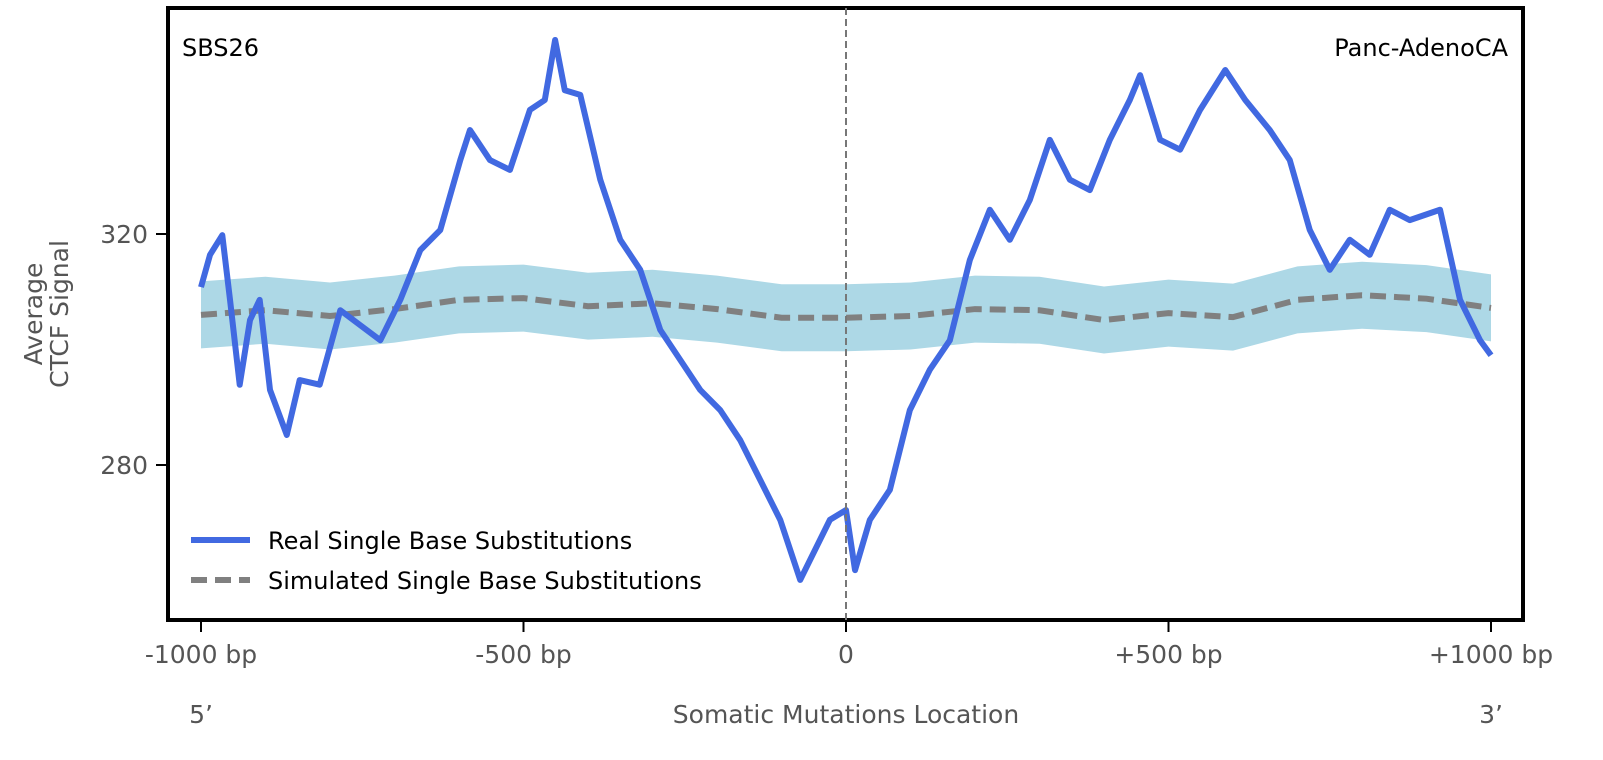 This screenshot has height=760, width=1603. Describe the element at coordinates (124, 234) in the screenshot. I see `y-tick-label: 320` at that location.